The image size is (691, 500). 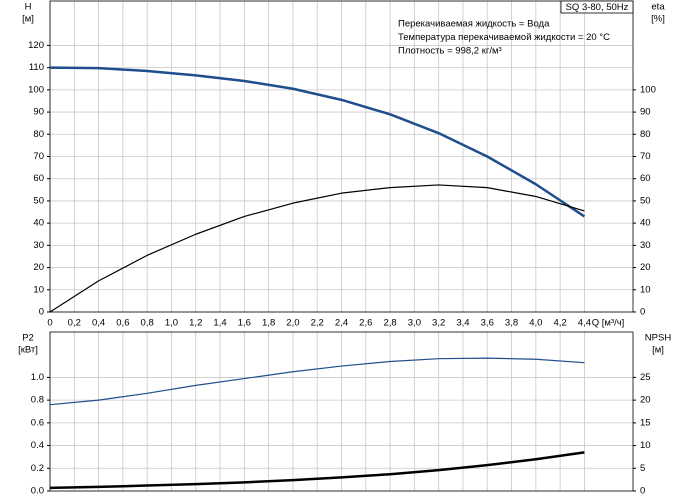 What do you see at coordinates (535, 323) in the screenshot?
I see `x-tick-label: 4,0` at bounding box center [535, 323].